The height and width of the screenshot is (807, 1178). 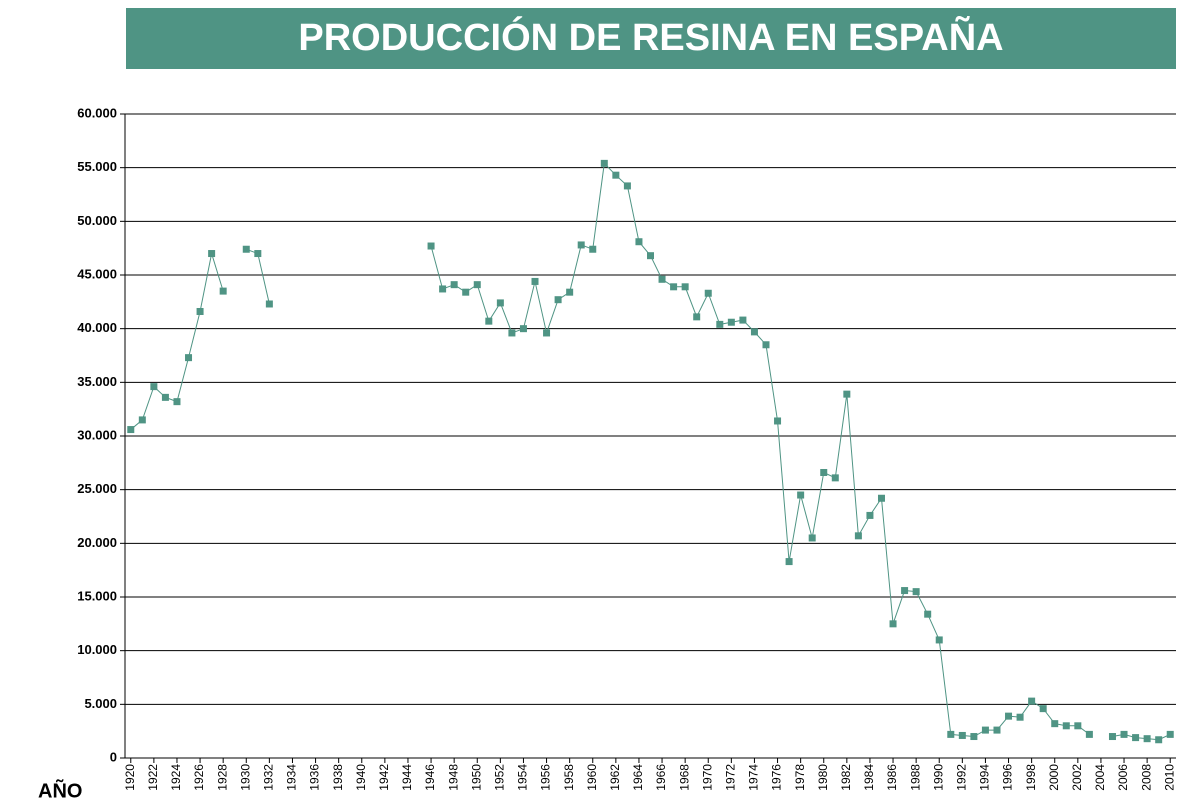 What do you see at coordinates (361, 777) in the screenshot?
I see `x-tick-label: 1940` at bounding box center [361, 777].